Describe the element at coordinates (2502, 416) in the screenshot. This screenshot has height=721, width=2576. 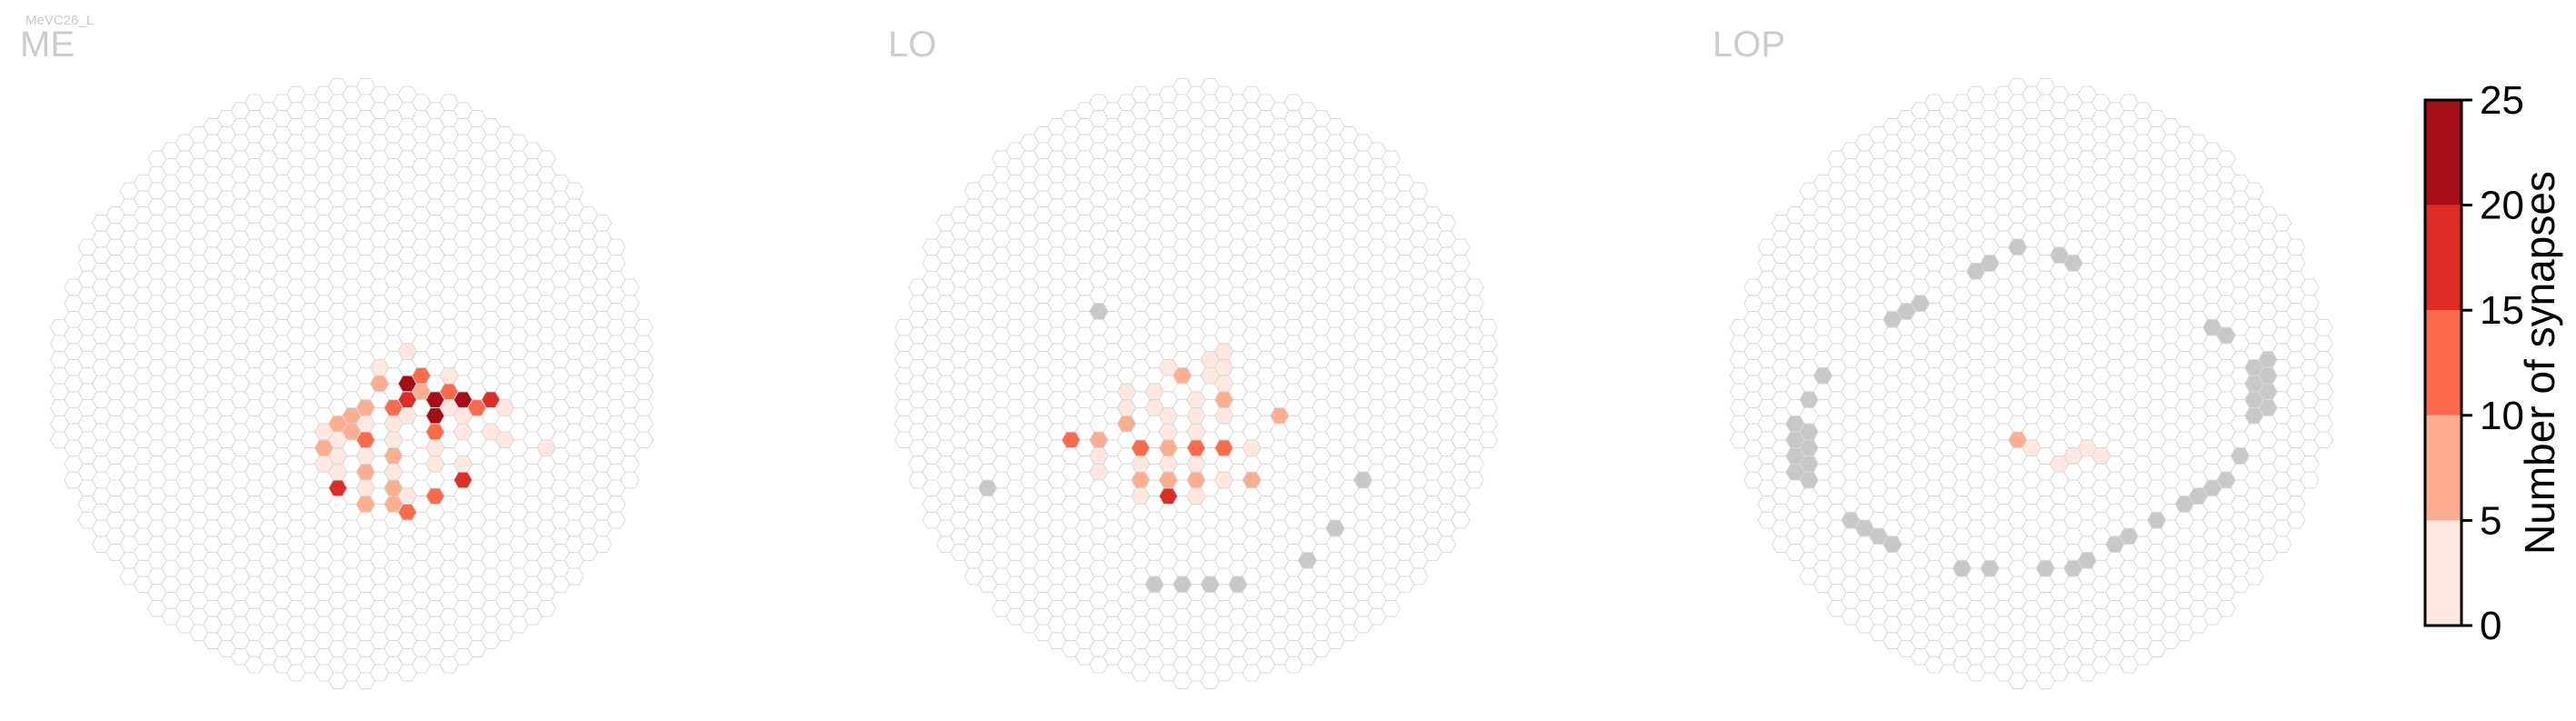
I see `colorbar-tick-label: 10` at that location.